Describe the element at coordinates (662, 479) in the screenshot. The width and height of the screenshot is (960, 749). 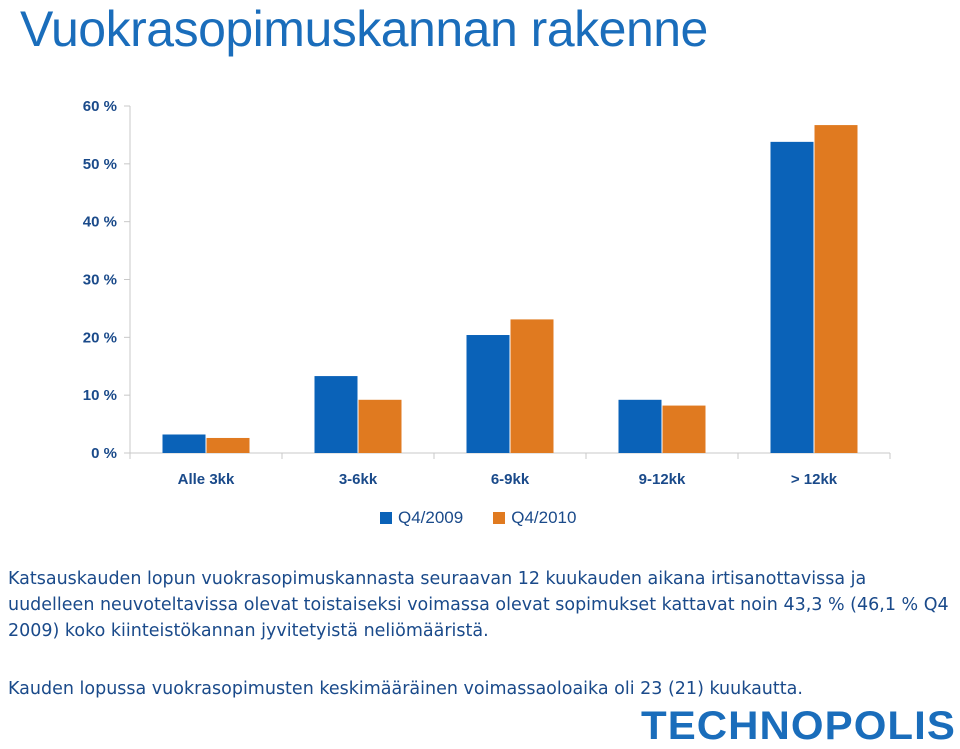
I see `x-category-label: 9-12kk` at that location.